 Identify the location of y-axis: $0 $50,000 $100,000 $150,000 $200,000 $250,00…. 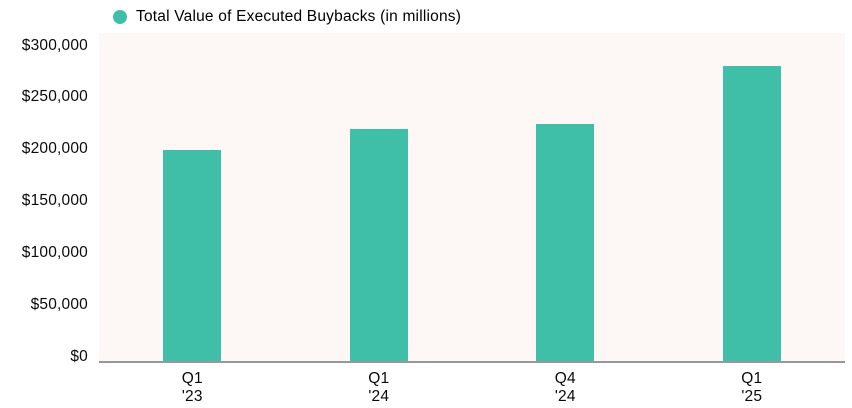
(44, 199).